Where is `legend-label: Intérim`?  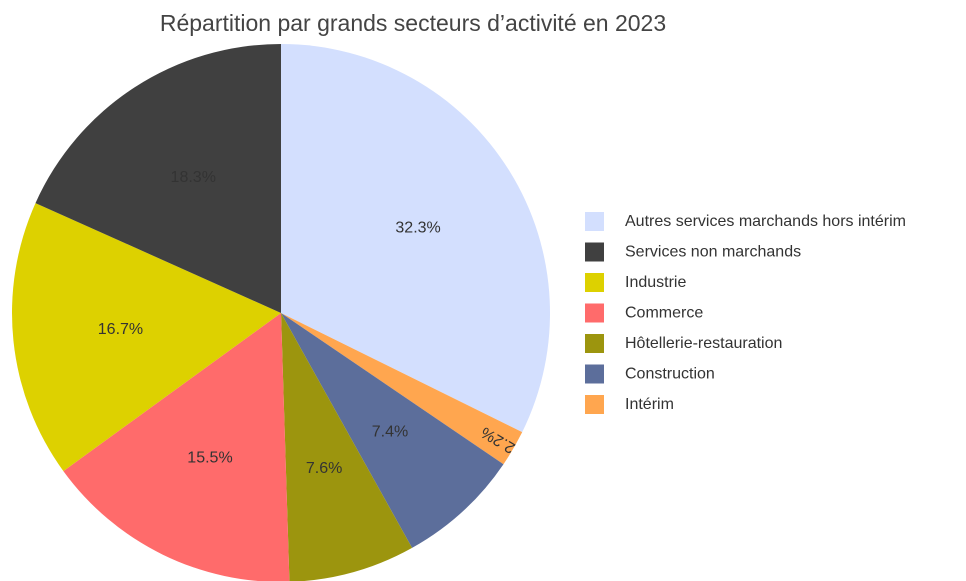
legend-label: Intérim is located at coordinates (649, 404).